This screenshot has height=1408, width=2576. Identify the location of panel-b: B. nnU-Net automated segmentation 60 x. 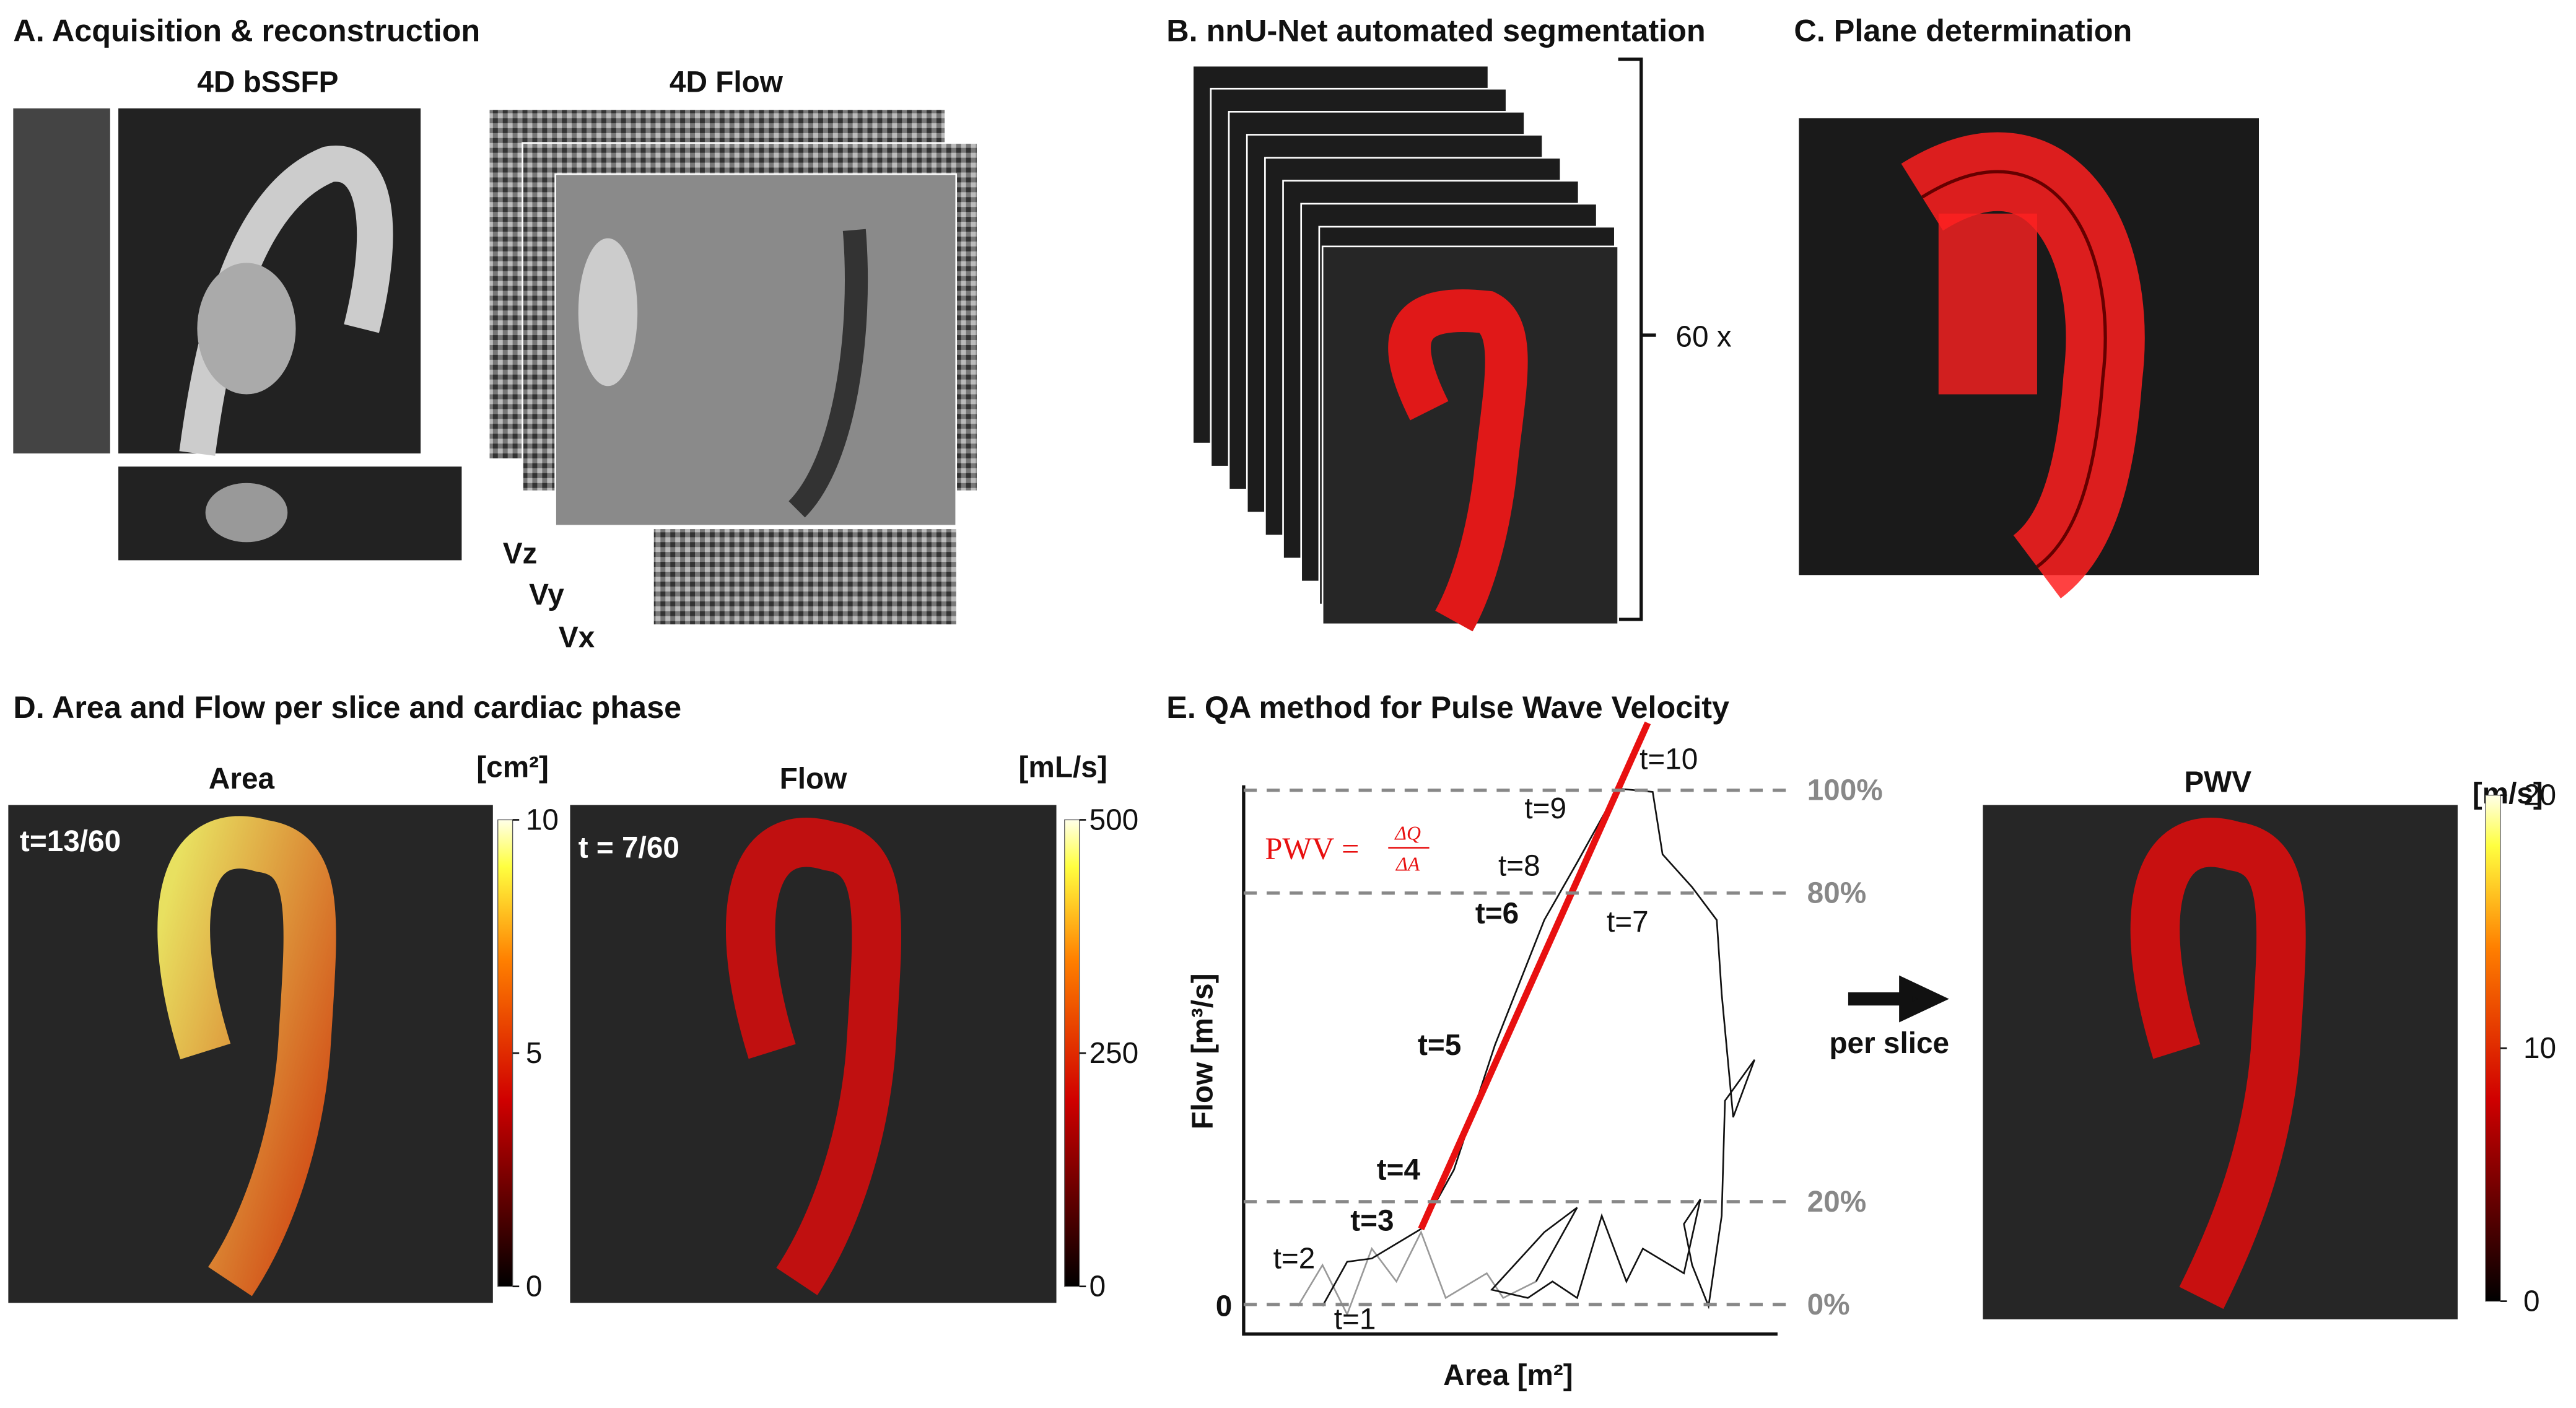
(1449, 322).